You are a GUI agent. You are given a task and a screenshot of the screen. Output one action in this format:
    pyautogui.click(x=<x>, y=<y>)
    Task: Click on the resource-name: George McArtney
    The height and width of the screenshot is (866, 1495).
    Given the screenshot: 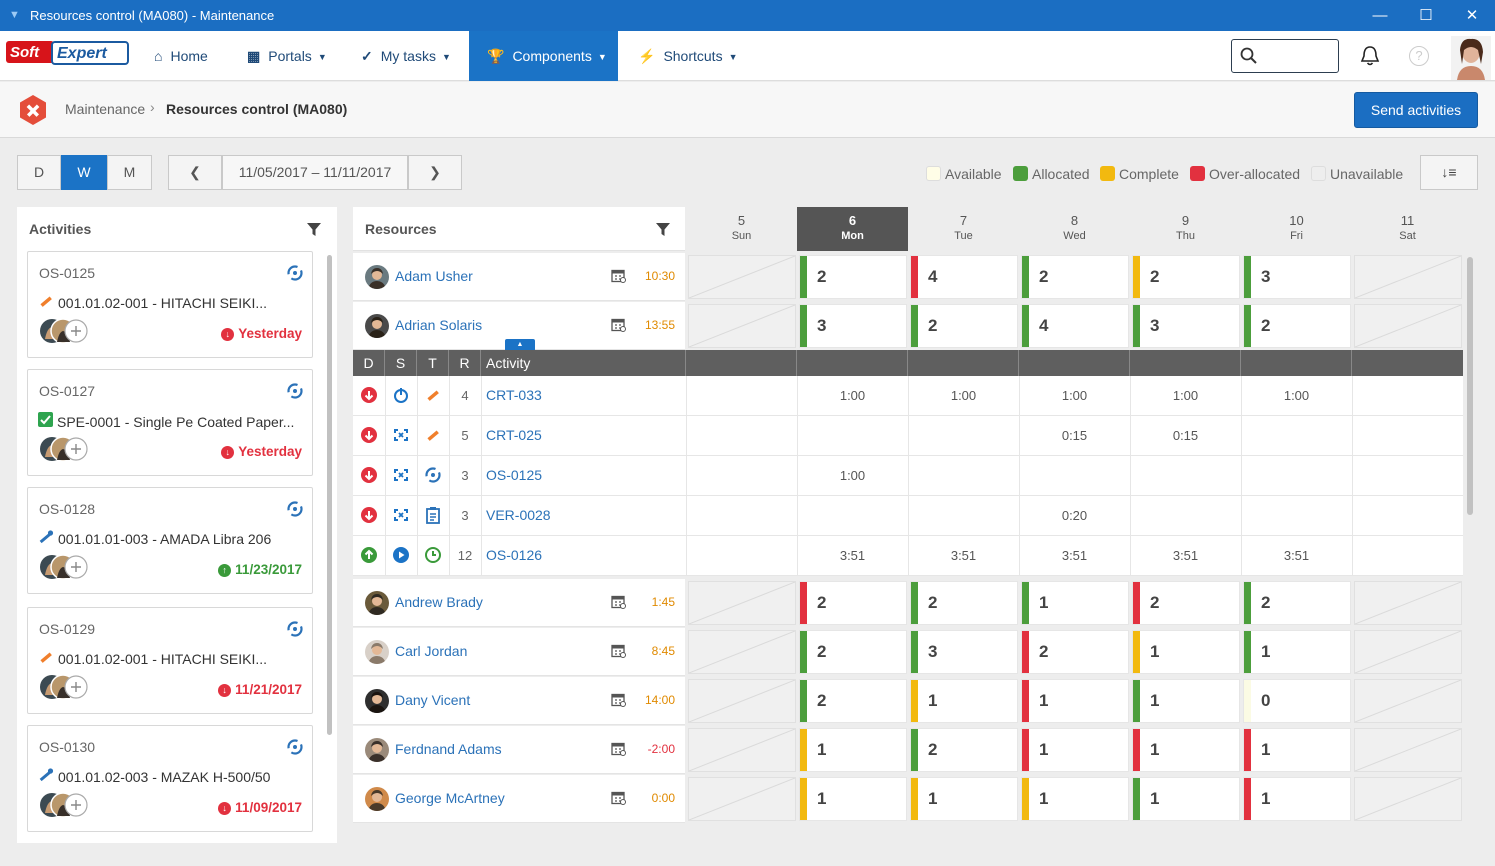 What is the action you would take?
    pyautogui.click(x=450, y=798)
    